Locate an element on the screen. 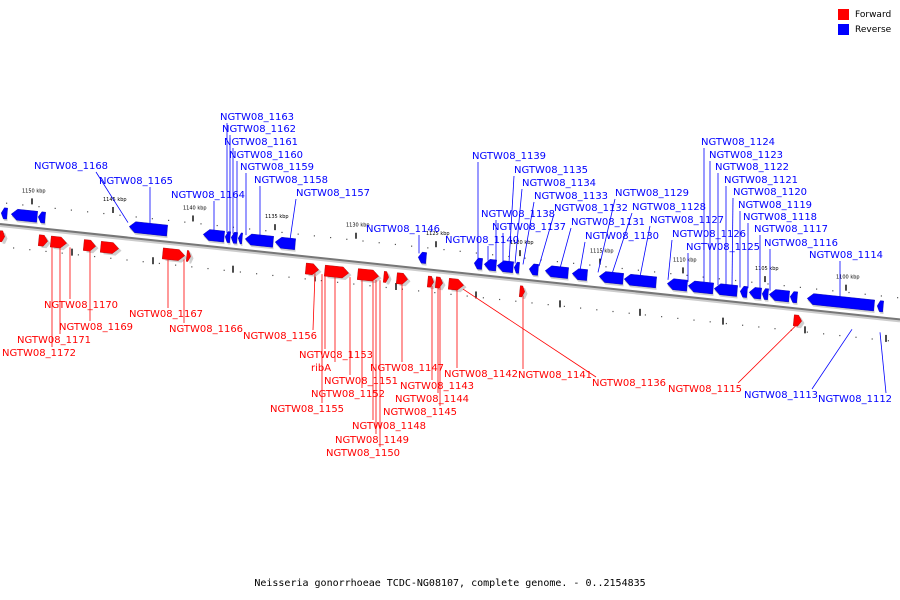 This screenshot has width=900, height=600. scale-label: 1150 kbp is located at coordinates (34, 191).